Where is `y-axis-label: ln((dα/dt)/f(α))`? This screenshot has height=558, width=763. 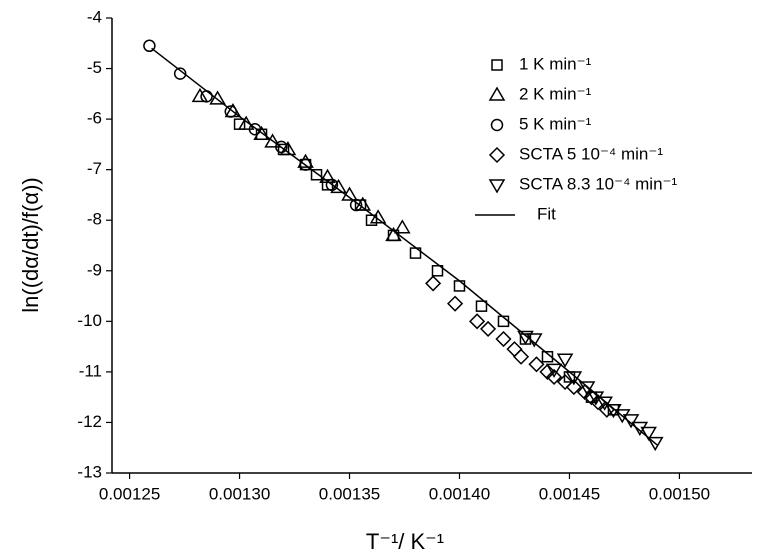 y-axis-label: ln((dα/dt)/f(α)) is located at coordinates (30, 244).